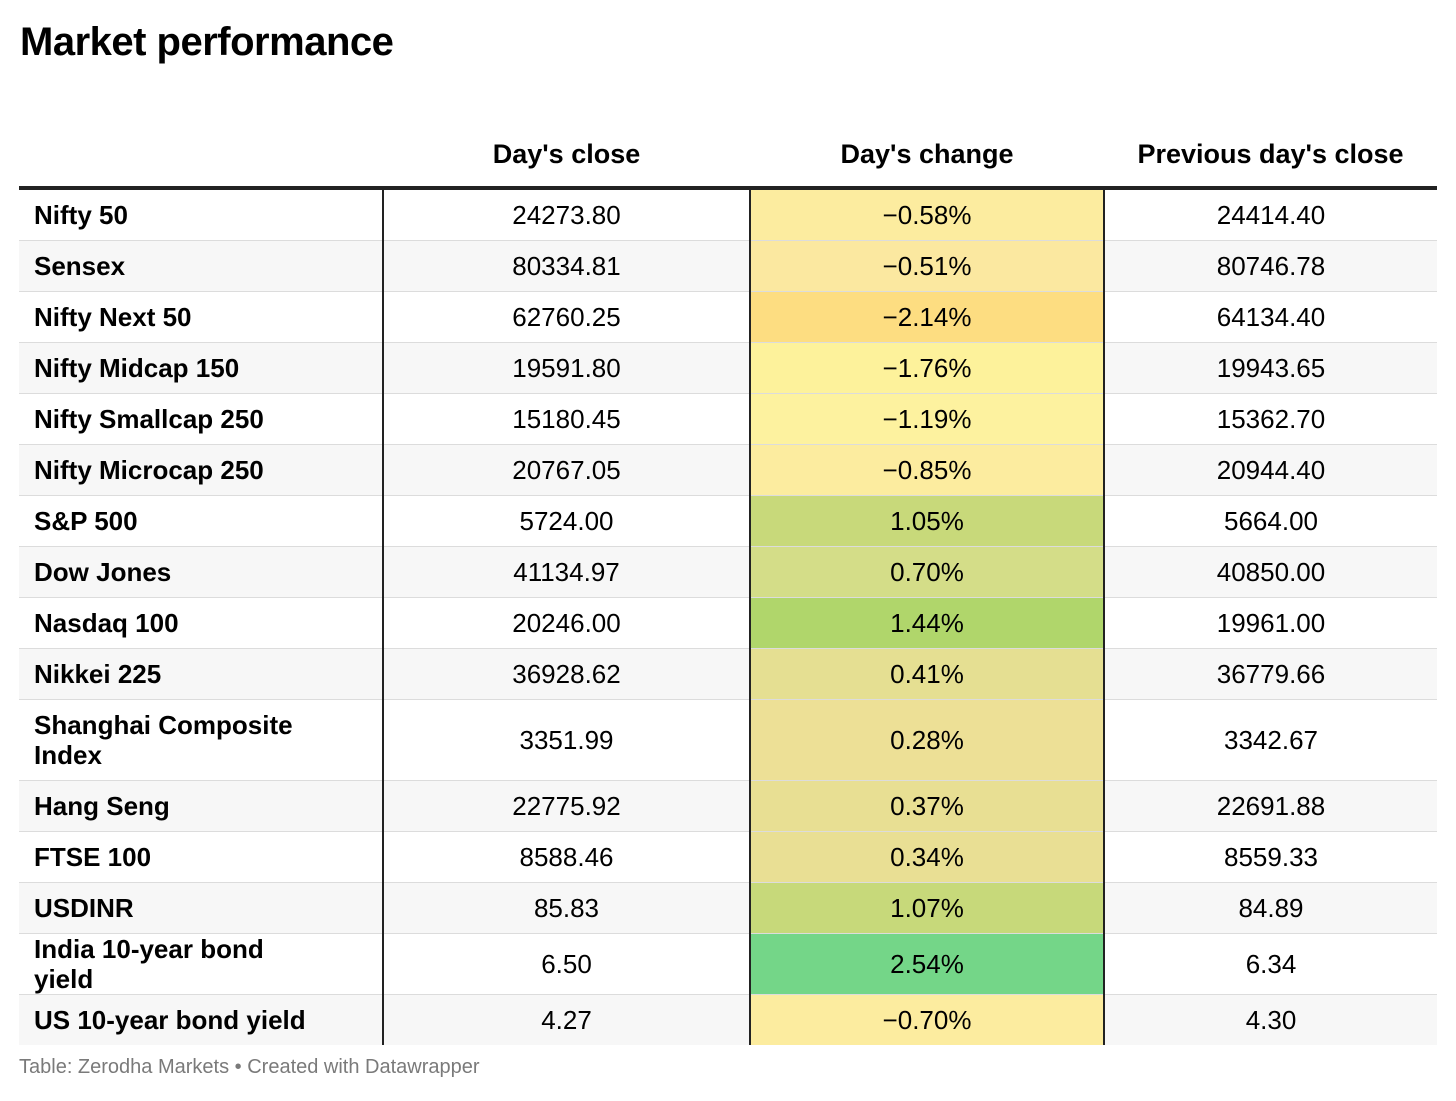 The image size is (1456, 1101). I want to click on days-change-cell: −1.76%, so click(927, 368).